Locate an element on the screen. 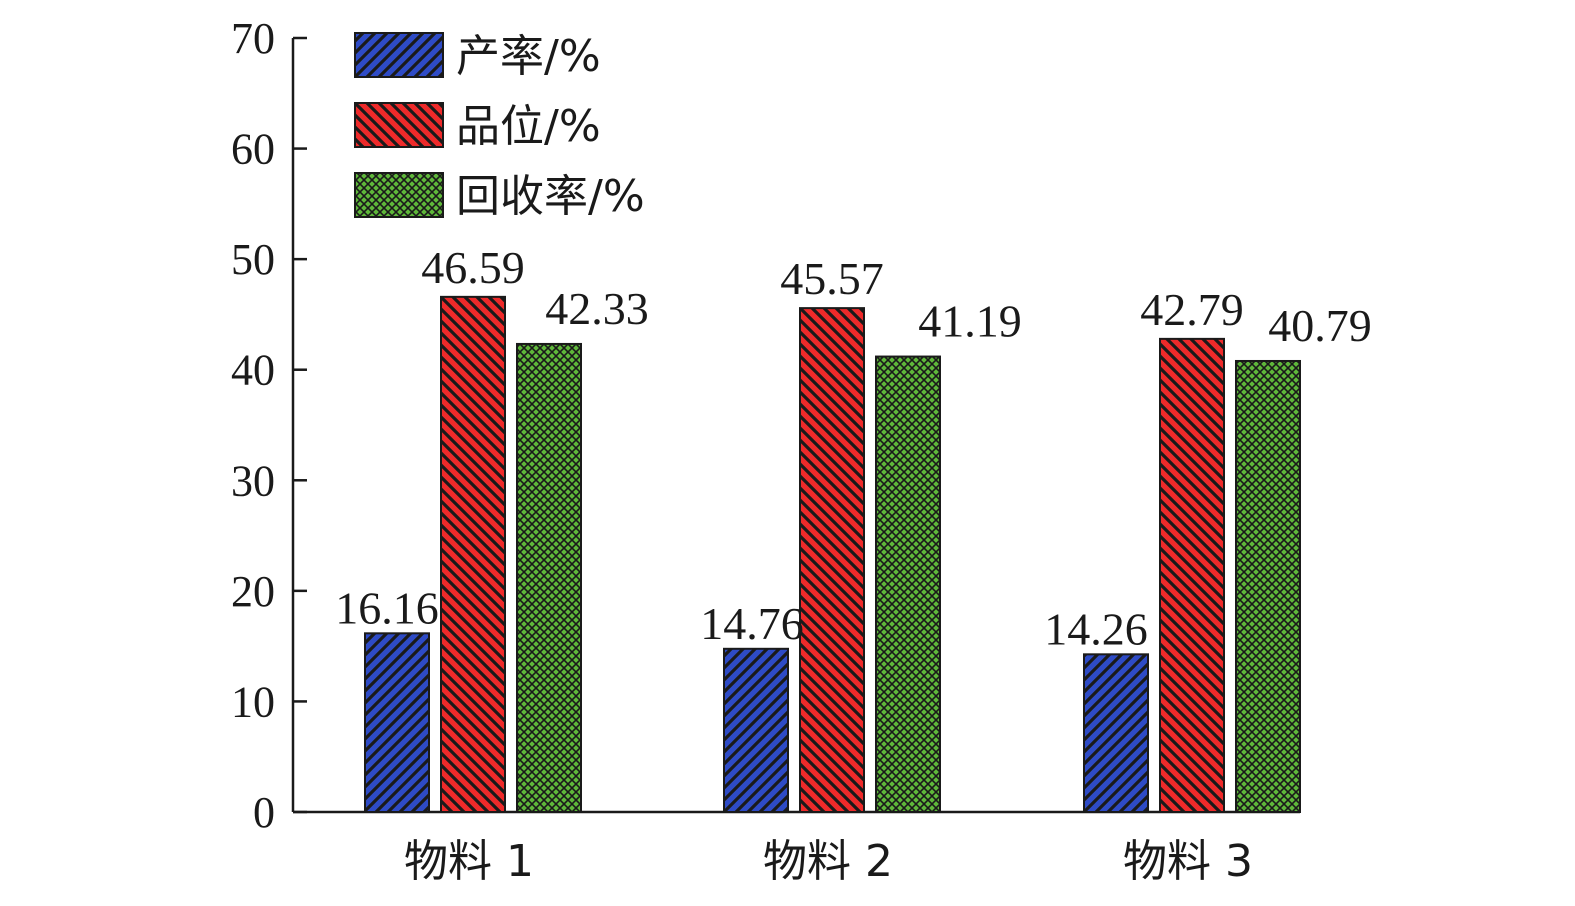 The image size is (1575, 906). category-label: 物料 3 is located at coordinates (1188, 861).